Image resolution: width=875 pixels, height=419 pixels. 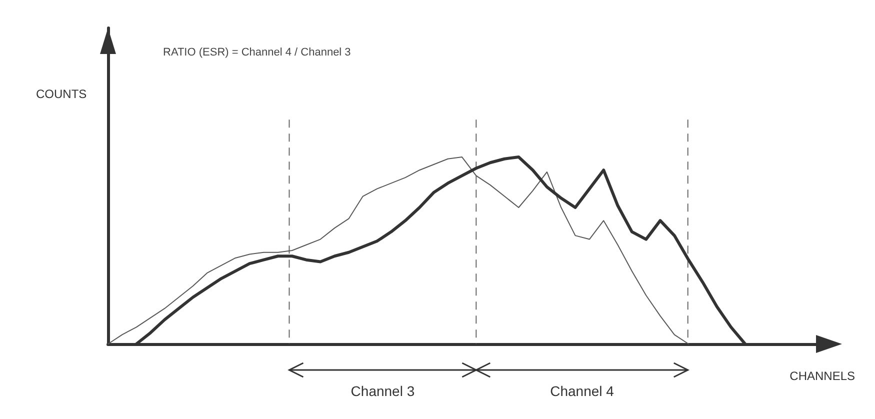 What do you see at coordinates (582, 391) in the screenshot?
I see `text: Channel 4` at bounding box center [582, 391].